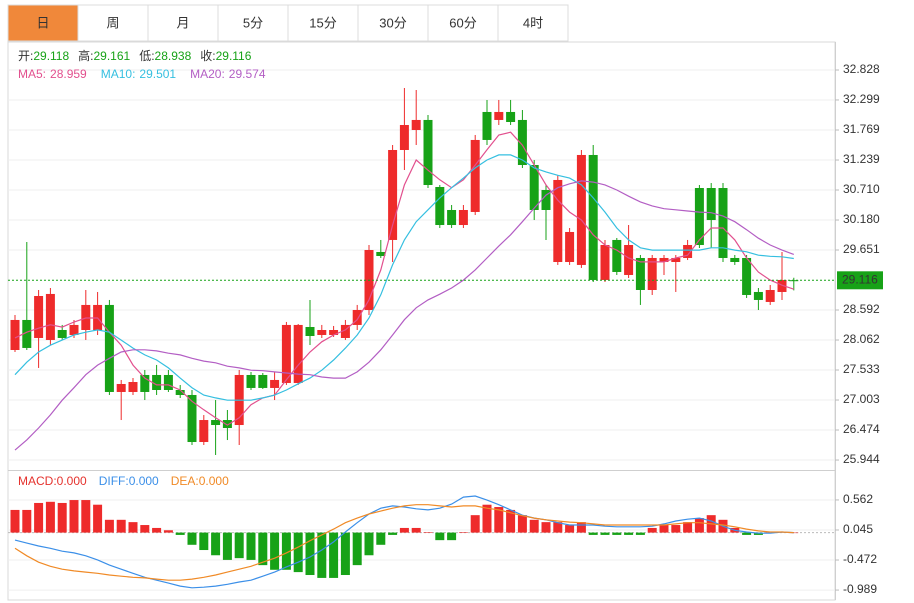 This screenshot has width=914, height=603. What do you see at coordinates (861, 159) in the screenshot?
I see `y-tick-label: 31.239` at bounding box center [861, 159].